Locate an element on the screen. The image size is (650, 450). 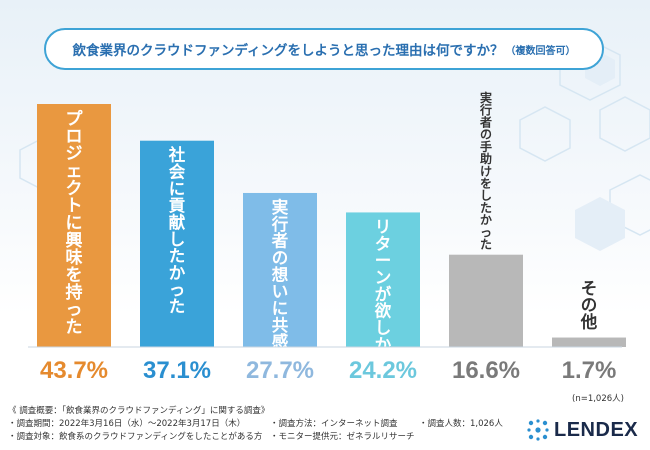
bar-2-value-label: 37.1% is located at coordinates (177, 370).